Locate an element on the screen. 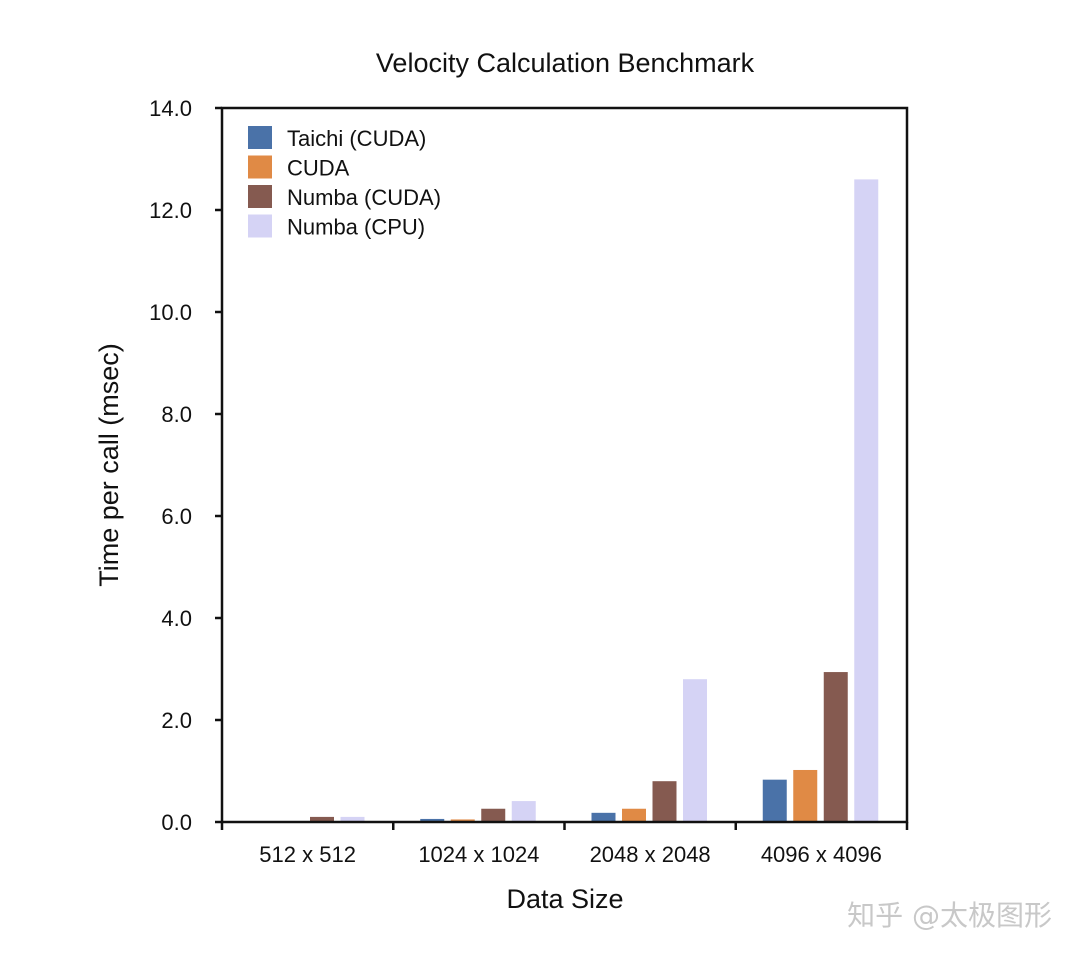  y-tick-label: 12.0 is located at coordinates (170, 210).